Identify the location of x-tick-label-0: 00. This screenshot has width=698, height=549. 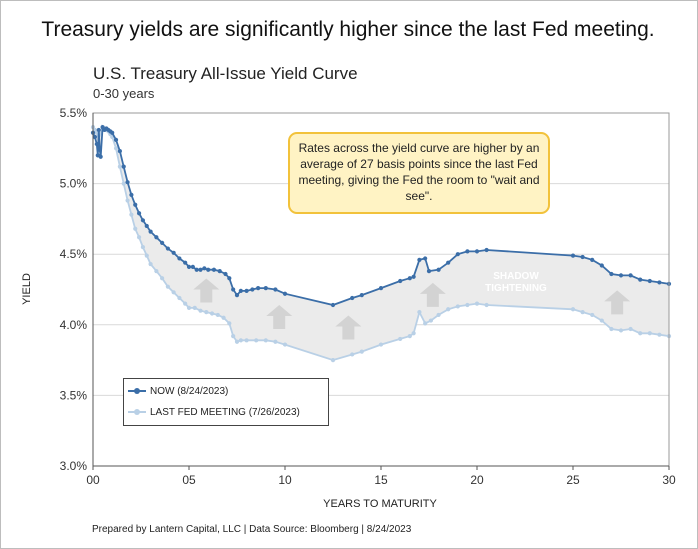
(93, 480).